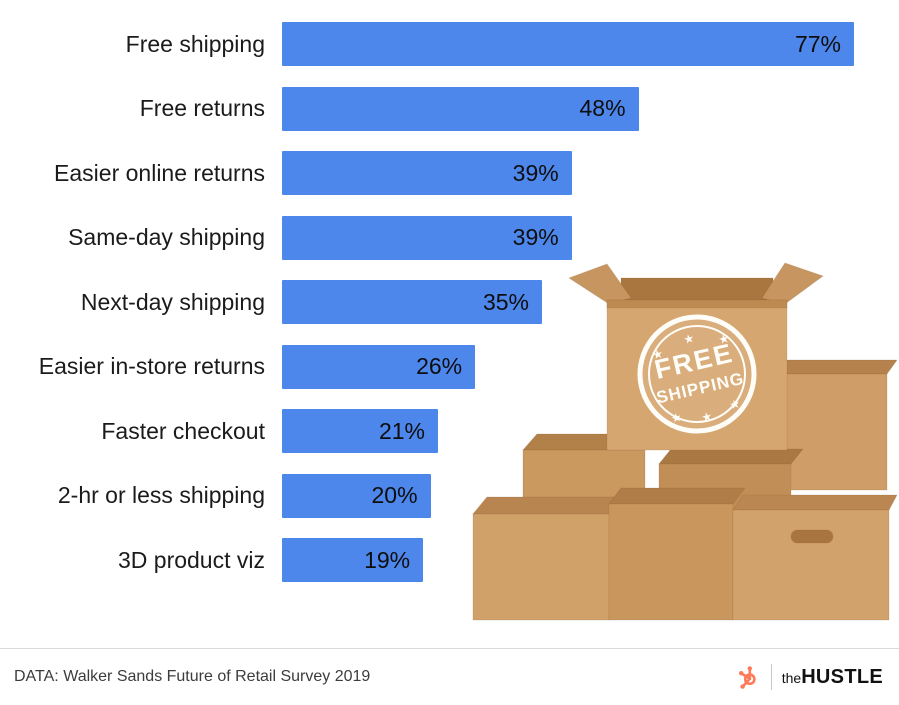 This screenshot has height=705, width=899. I want to click on brand-prefix: the, so click(791, 677).